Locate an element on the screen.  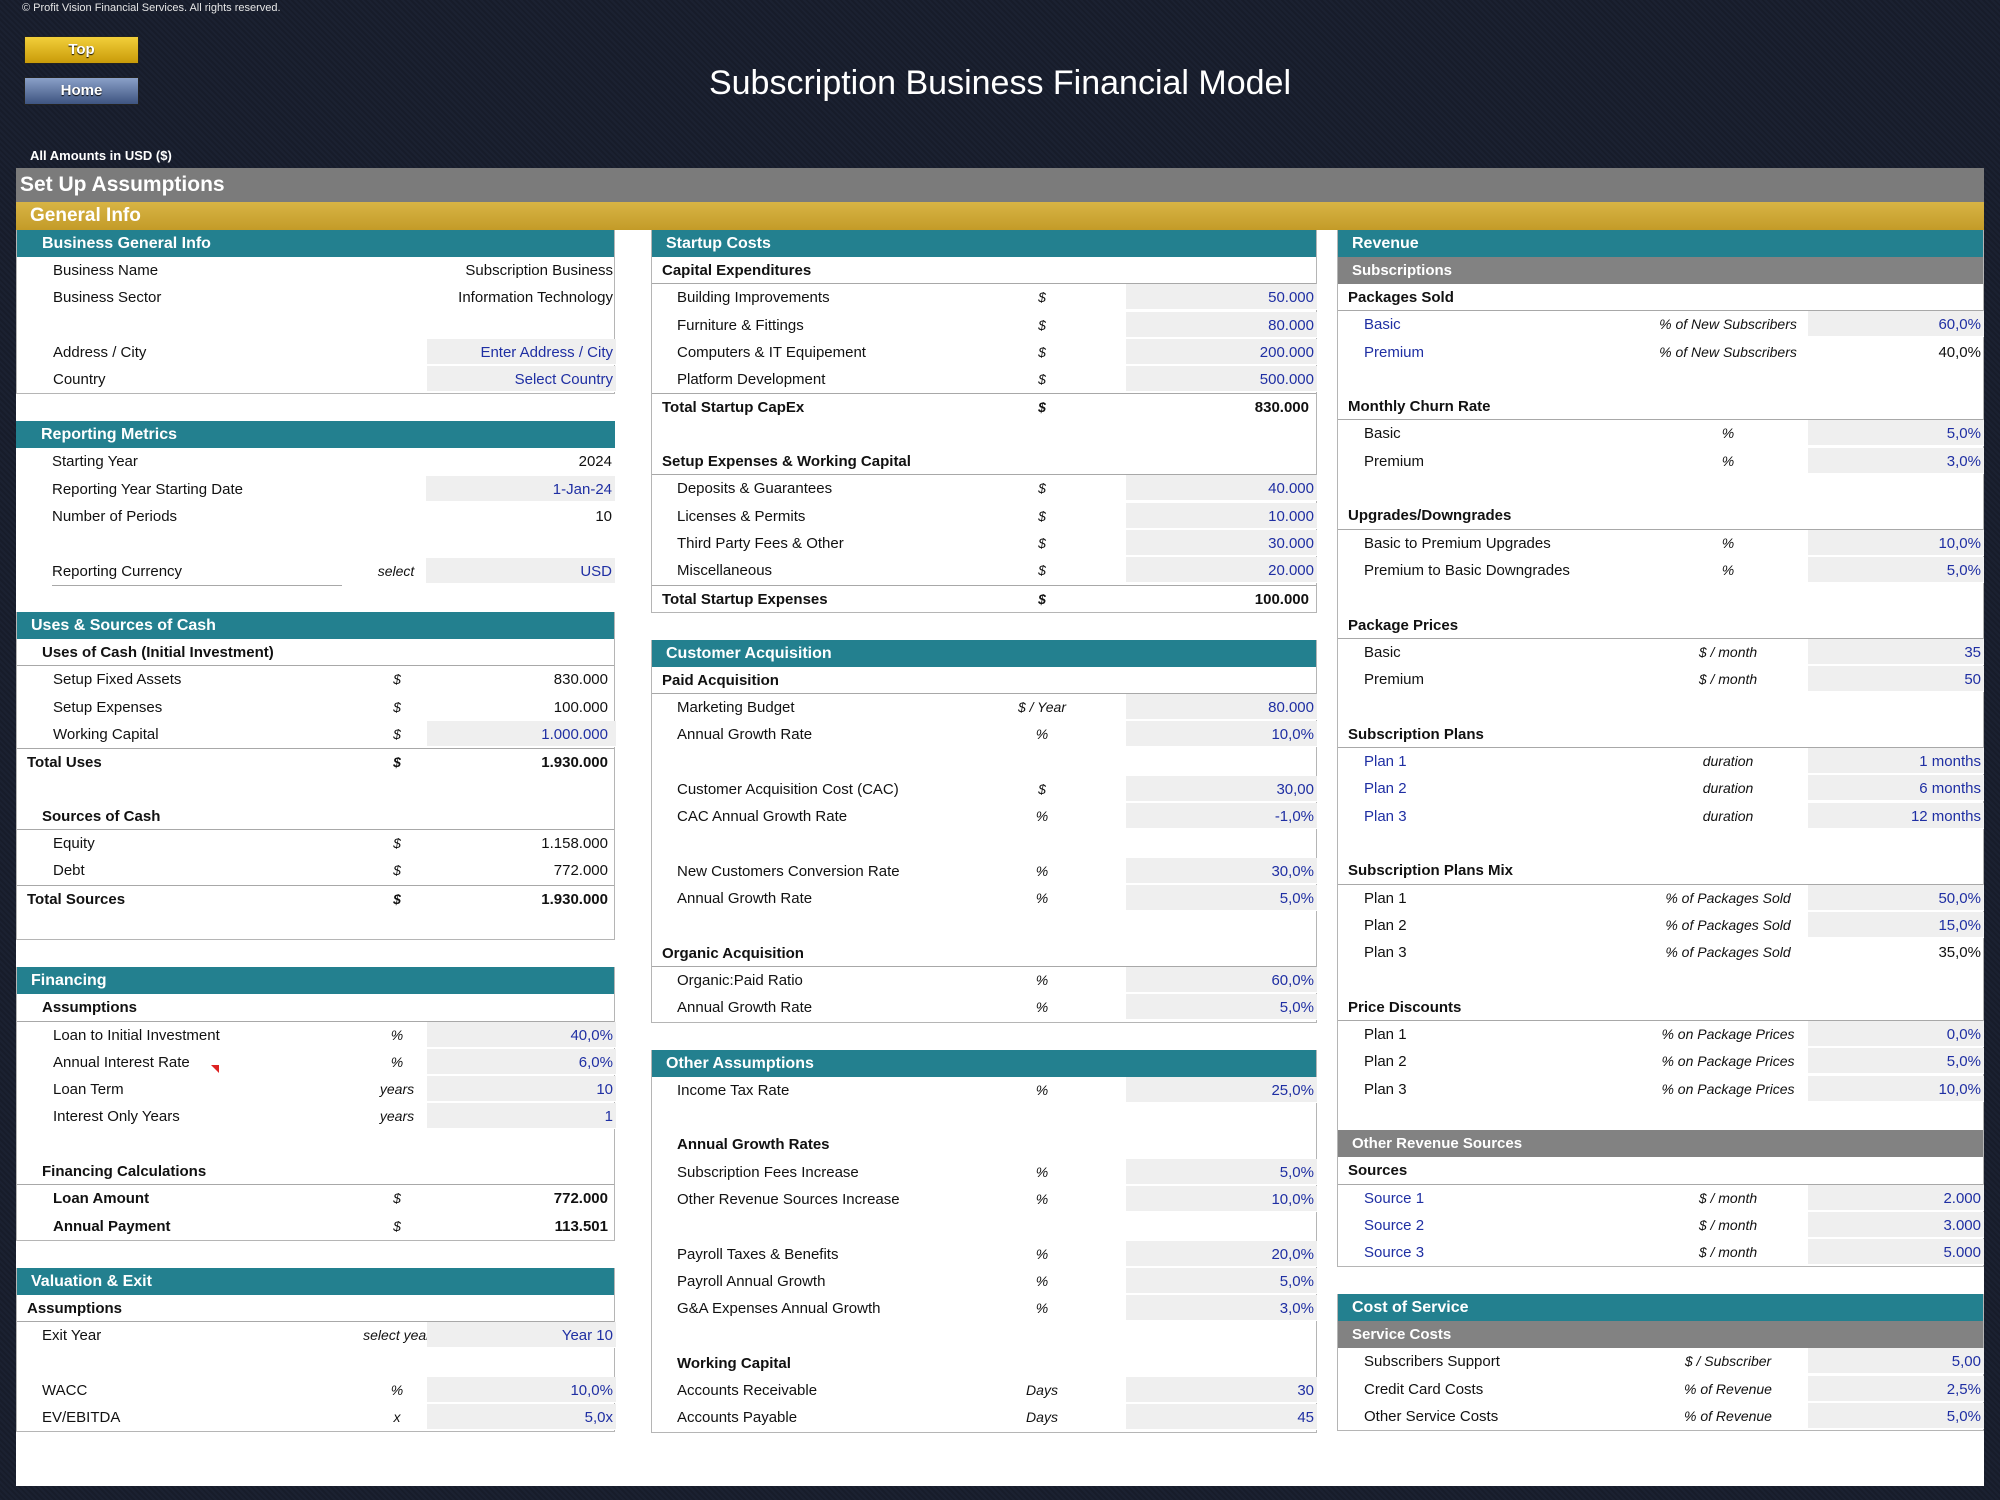
plan-duration-input: 1 months is located at coordinates (1896, 761).